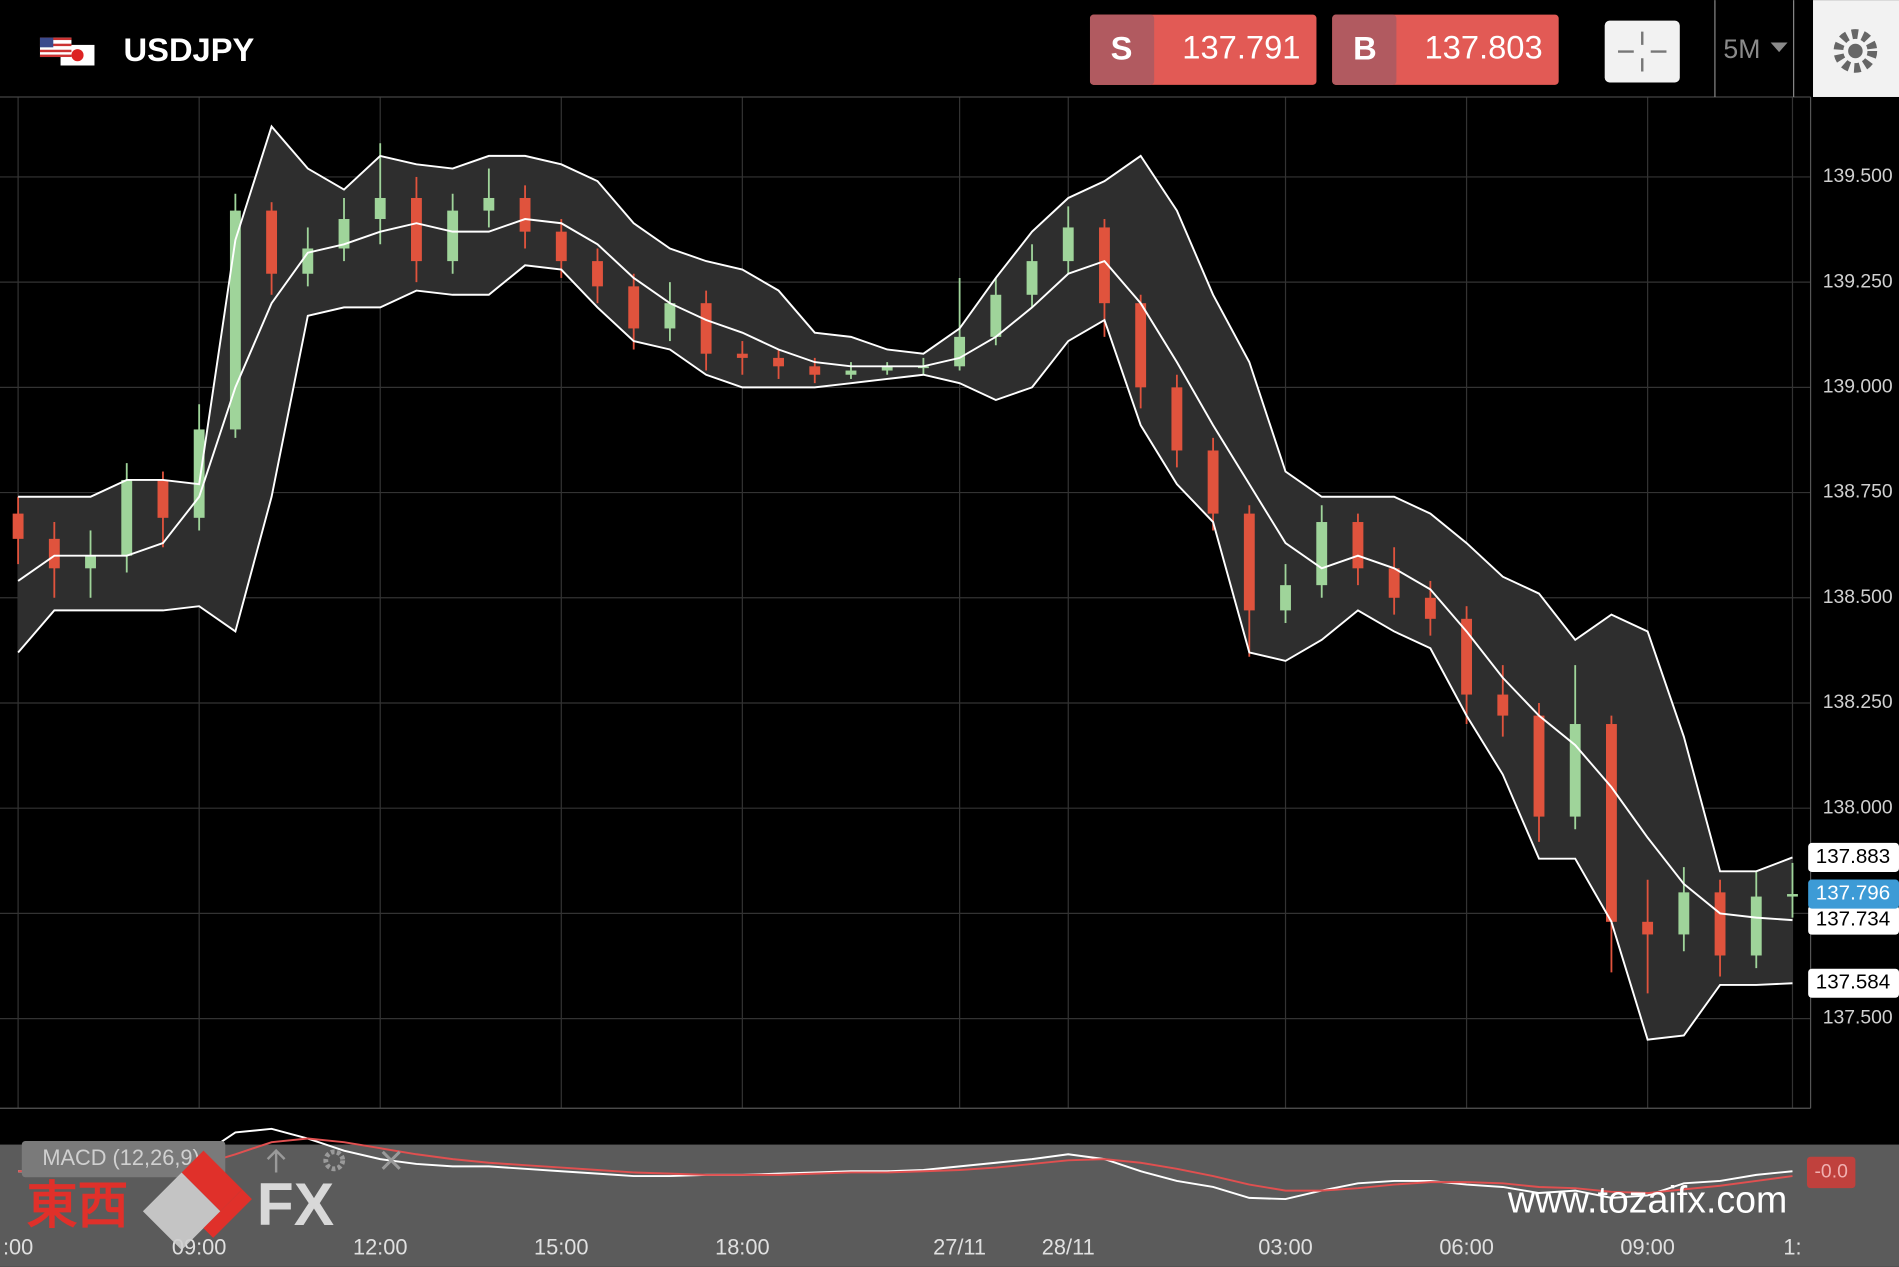 The height and width of the screenshot is (1267, 1899). Describe the element at coordinates (959, 1246) in the screenshot. I see `x-tick-label: 27/11` at that location.